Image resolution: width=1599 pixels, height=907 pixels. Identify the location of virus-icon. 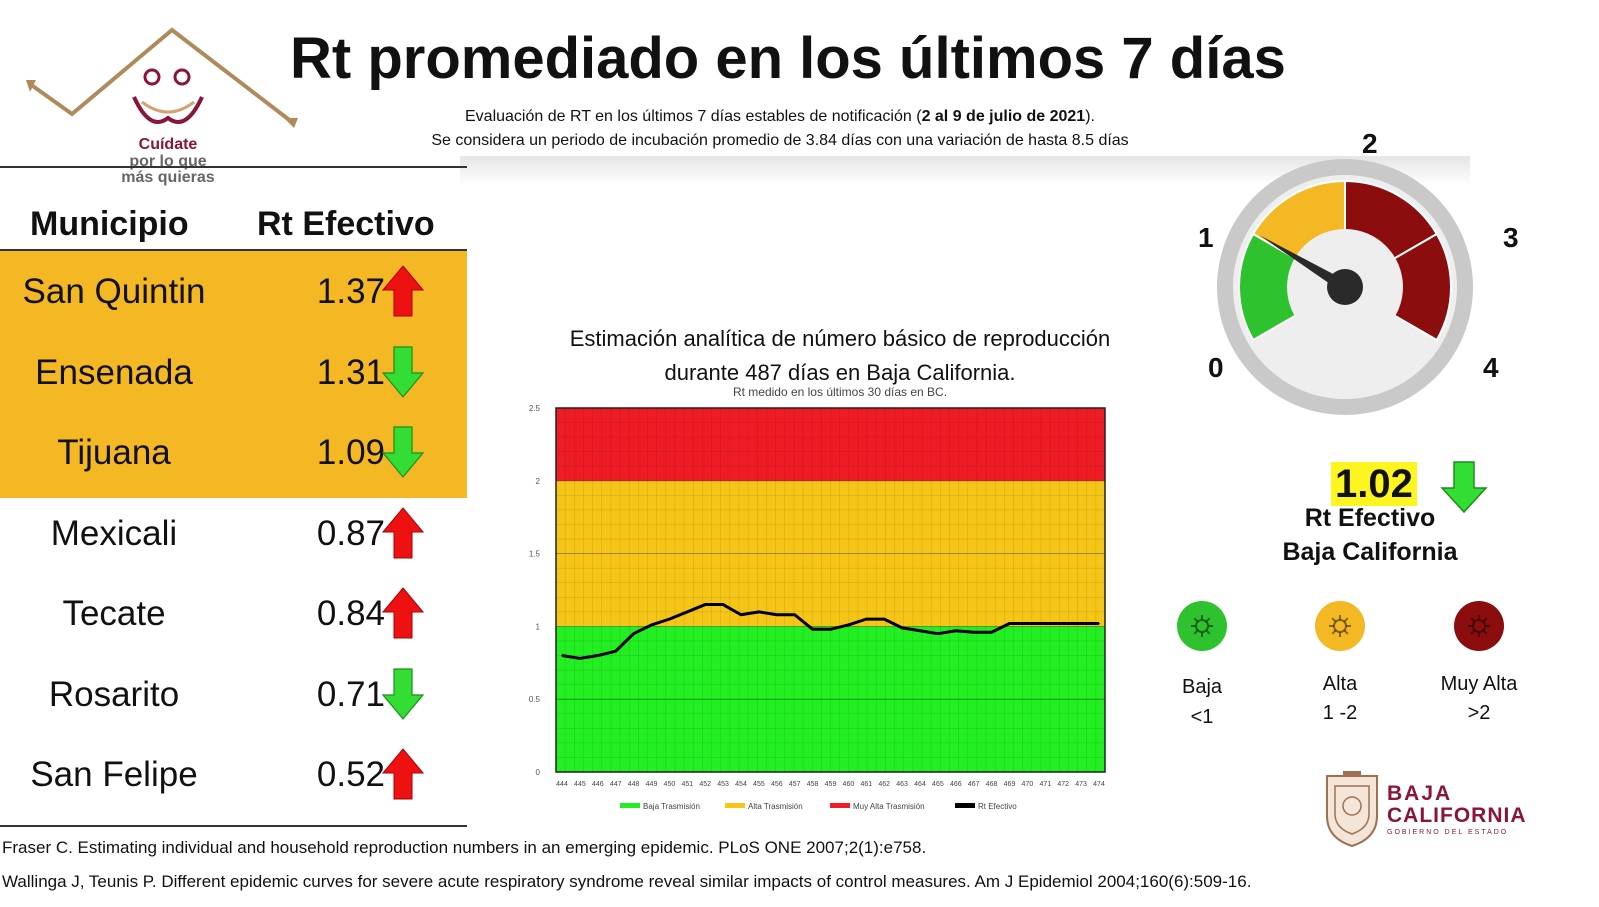
(1479, 626).